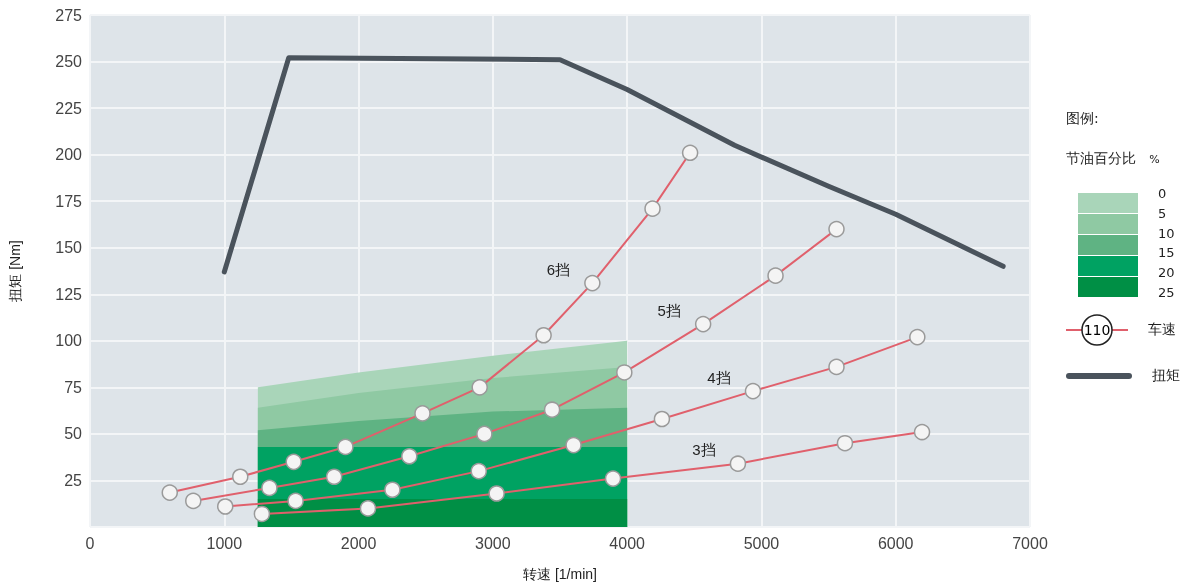  What do you see at coordinates (1166, 292) in the screenshot?
I see `color-bar-label: 25` at bounding box center [1166, 292].